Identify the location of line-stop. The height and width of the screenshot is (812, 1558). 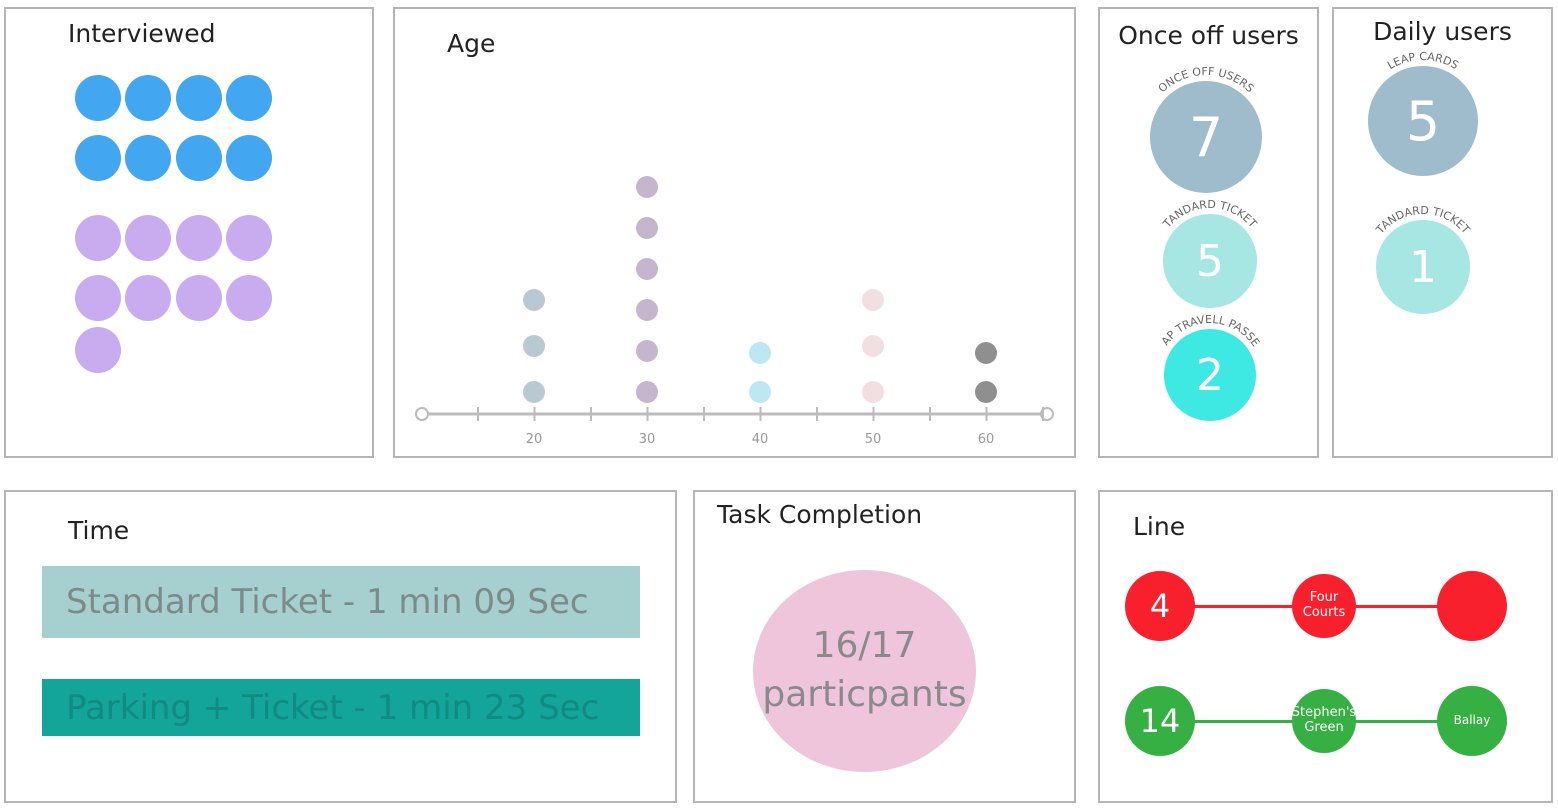
(1472, 606).